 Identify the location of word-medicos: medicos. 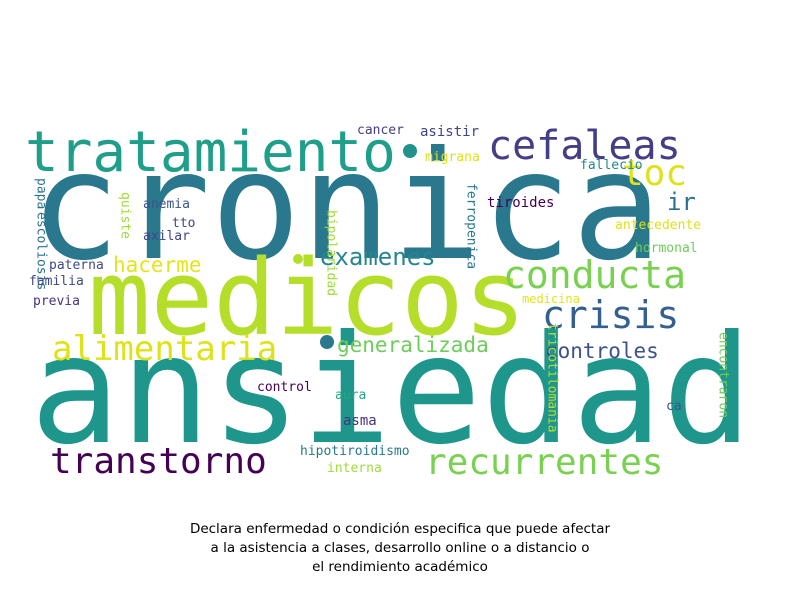
(307, 298).